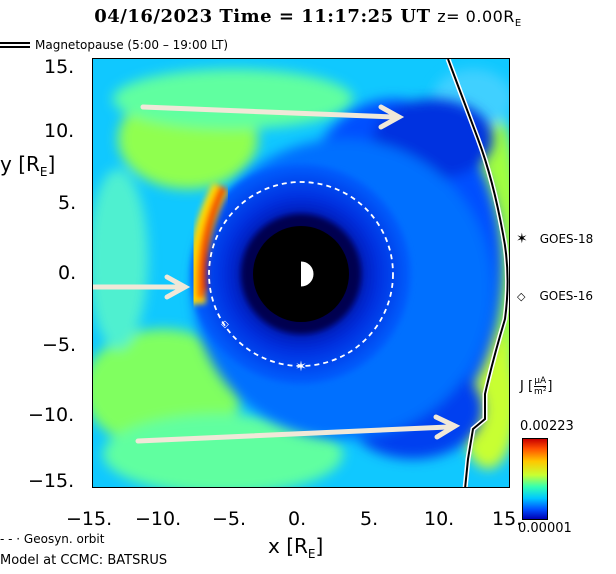  I want to click on diamond-icon: ◇, so click(521, 296).